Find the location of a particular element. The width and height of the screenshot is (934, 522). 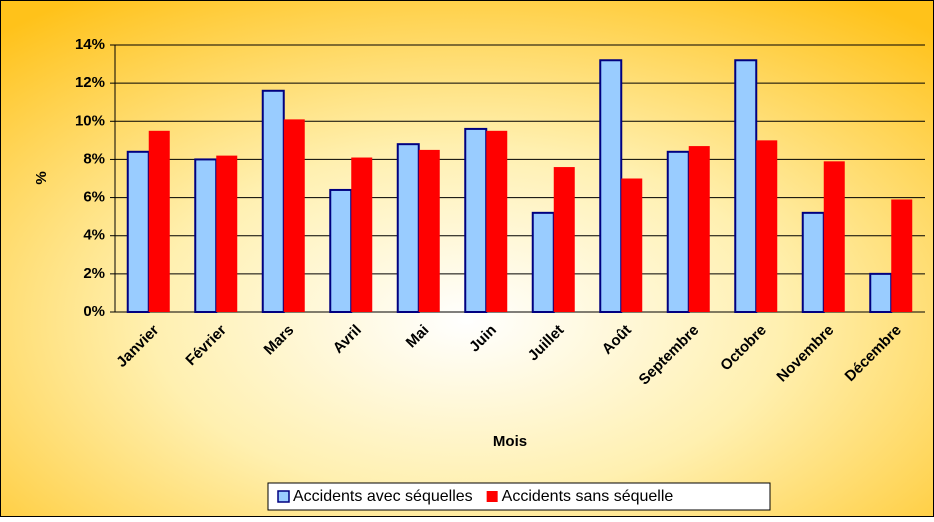

y-tick-label: 12% is located at coordinates (90, 82).